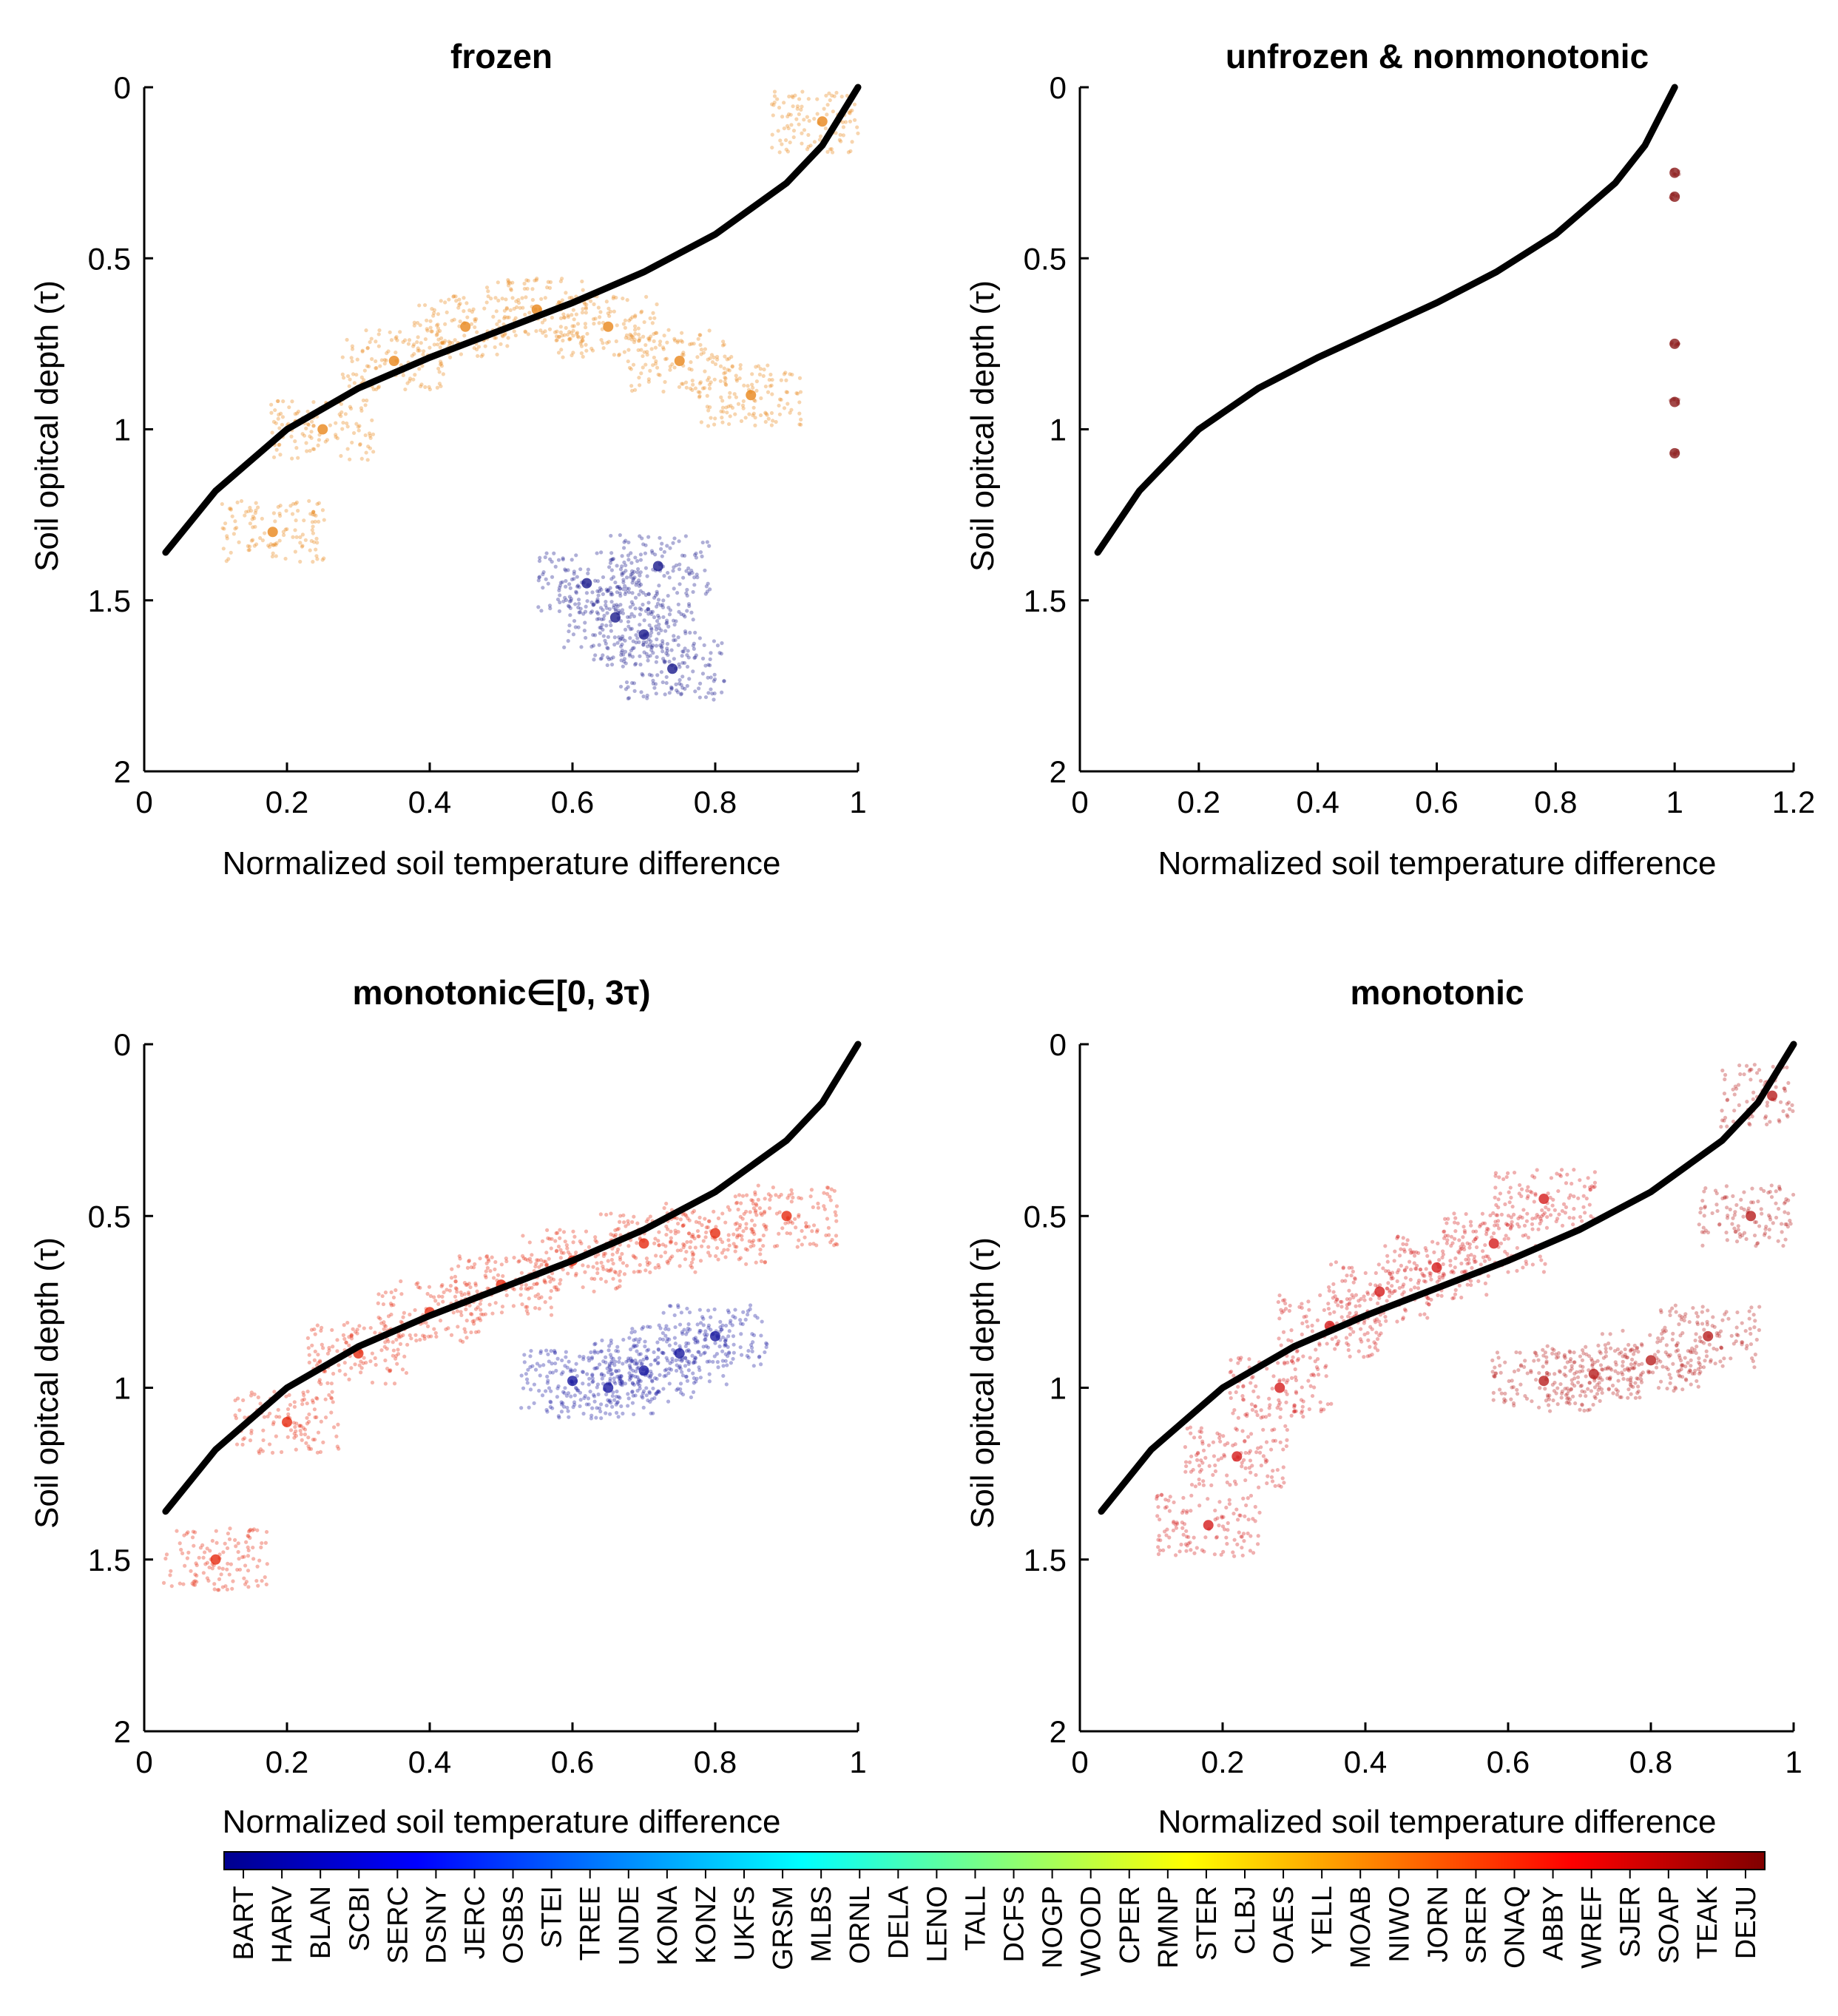 The image size is (1838, 2016). Describe the element at coordinates (512, 320) in the screenshot. I see `reference-curve` at that location.